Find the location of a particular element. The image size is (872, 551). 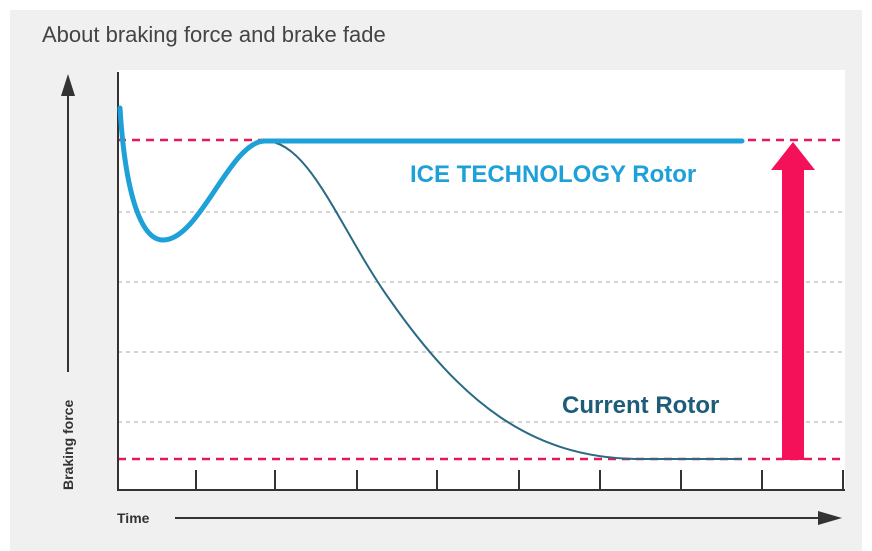

y-arrow is located at coordinates (68, 223).